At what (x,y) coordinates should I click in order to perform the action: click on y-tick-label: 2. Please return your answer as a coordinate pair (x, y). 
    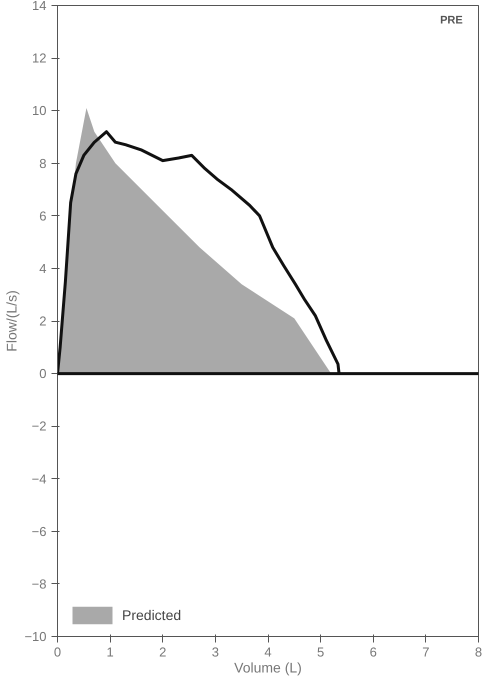
    Looking at the image, I should click on (43, 321).